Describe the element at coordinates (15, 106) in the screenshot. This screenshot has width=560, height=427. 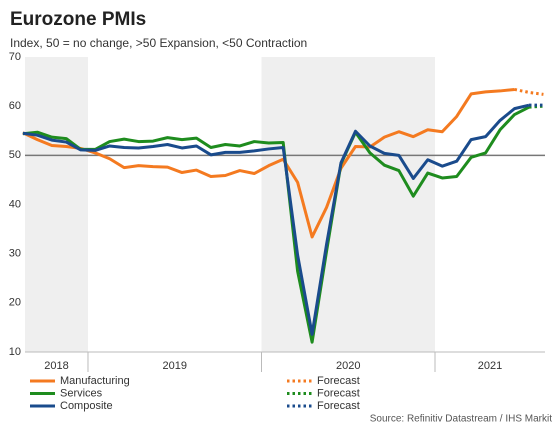
I see `y-tick-label: 60` at that location.